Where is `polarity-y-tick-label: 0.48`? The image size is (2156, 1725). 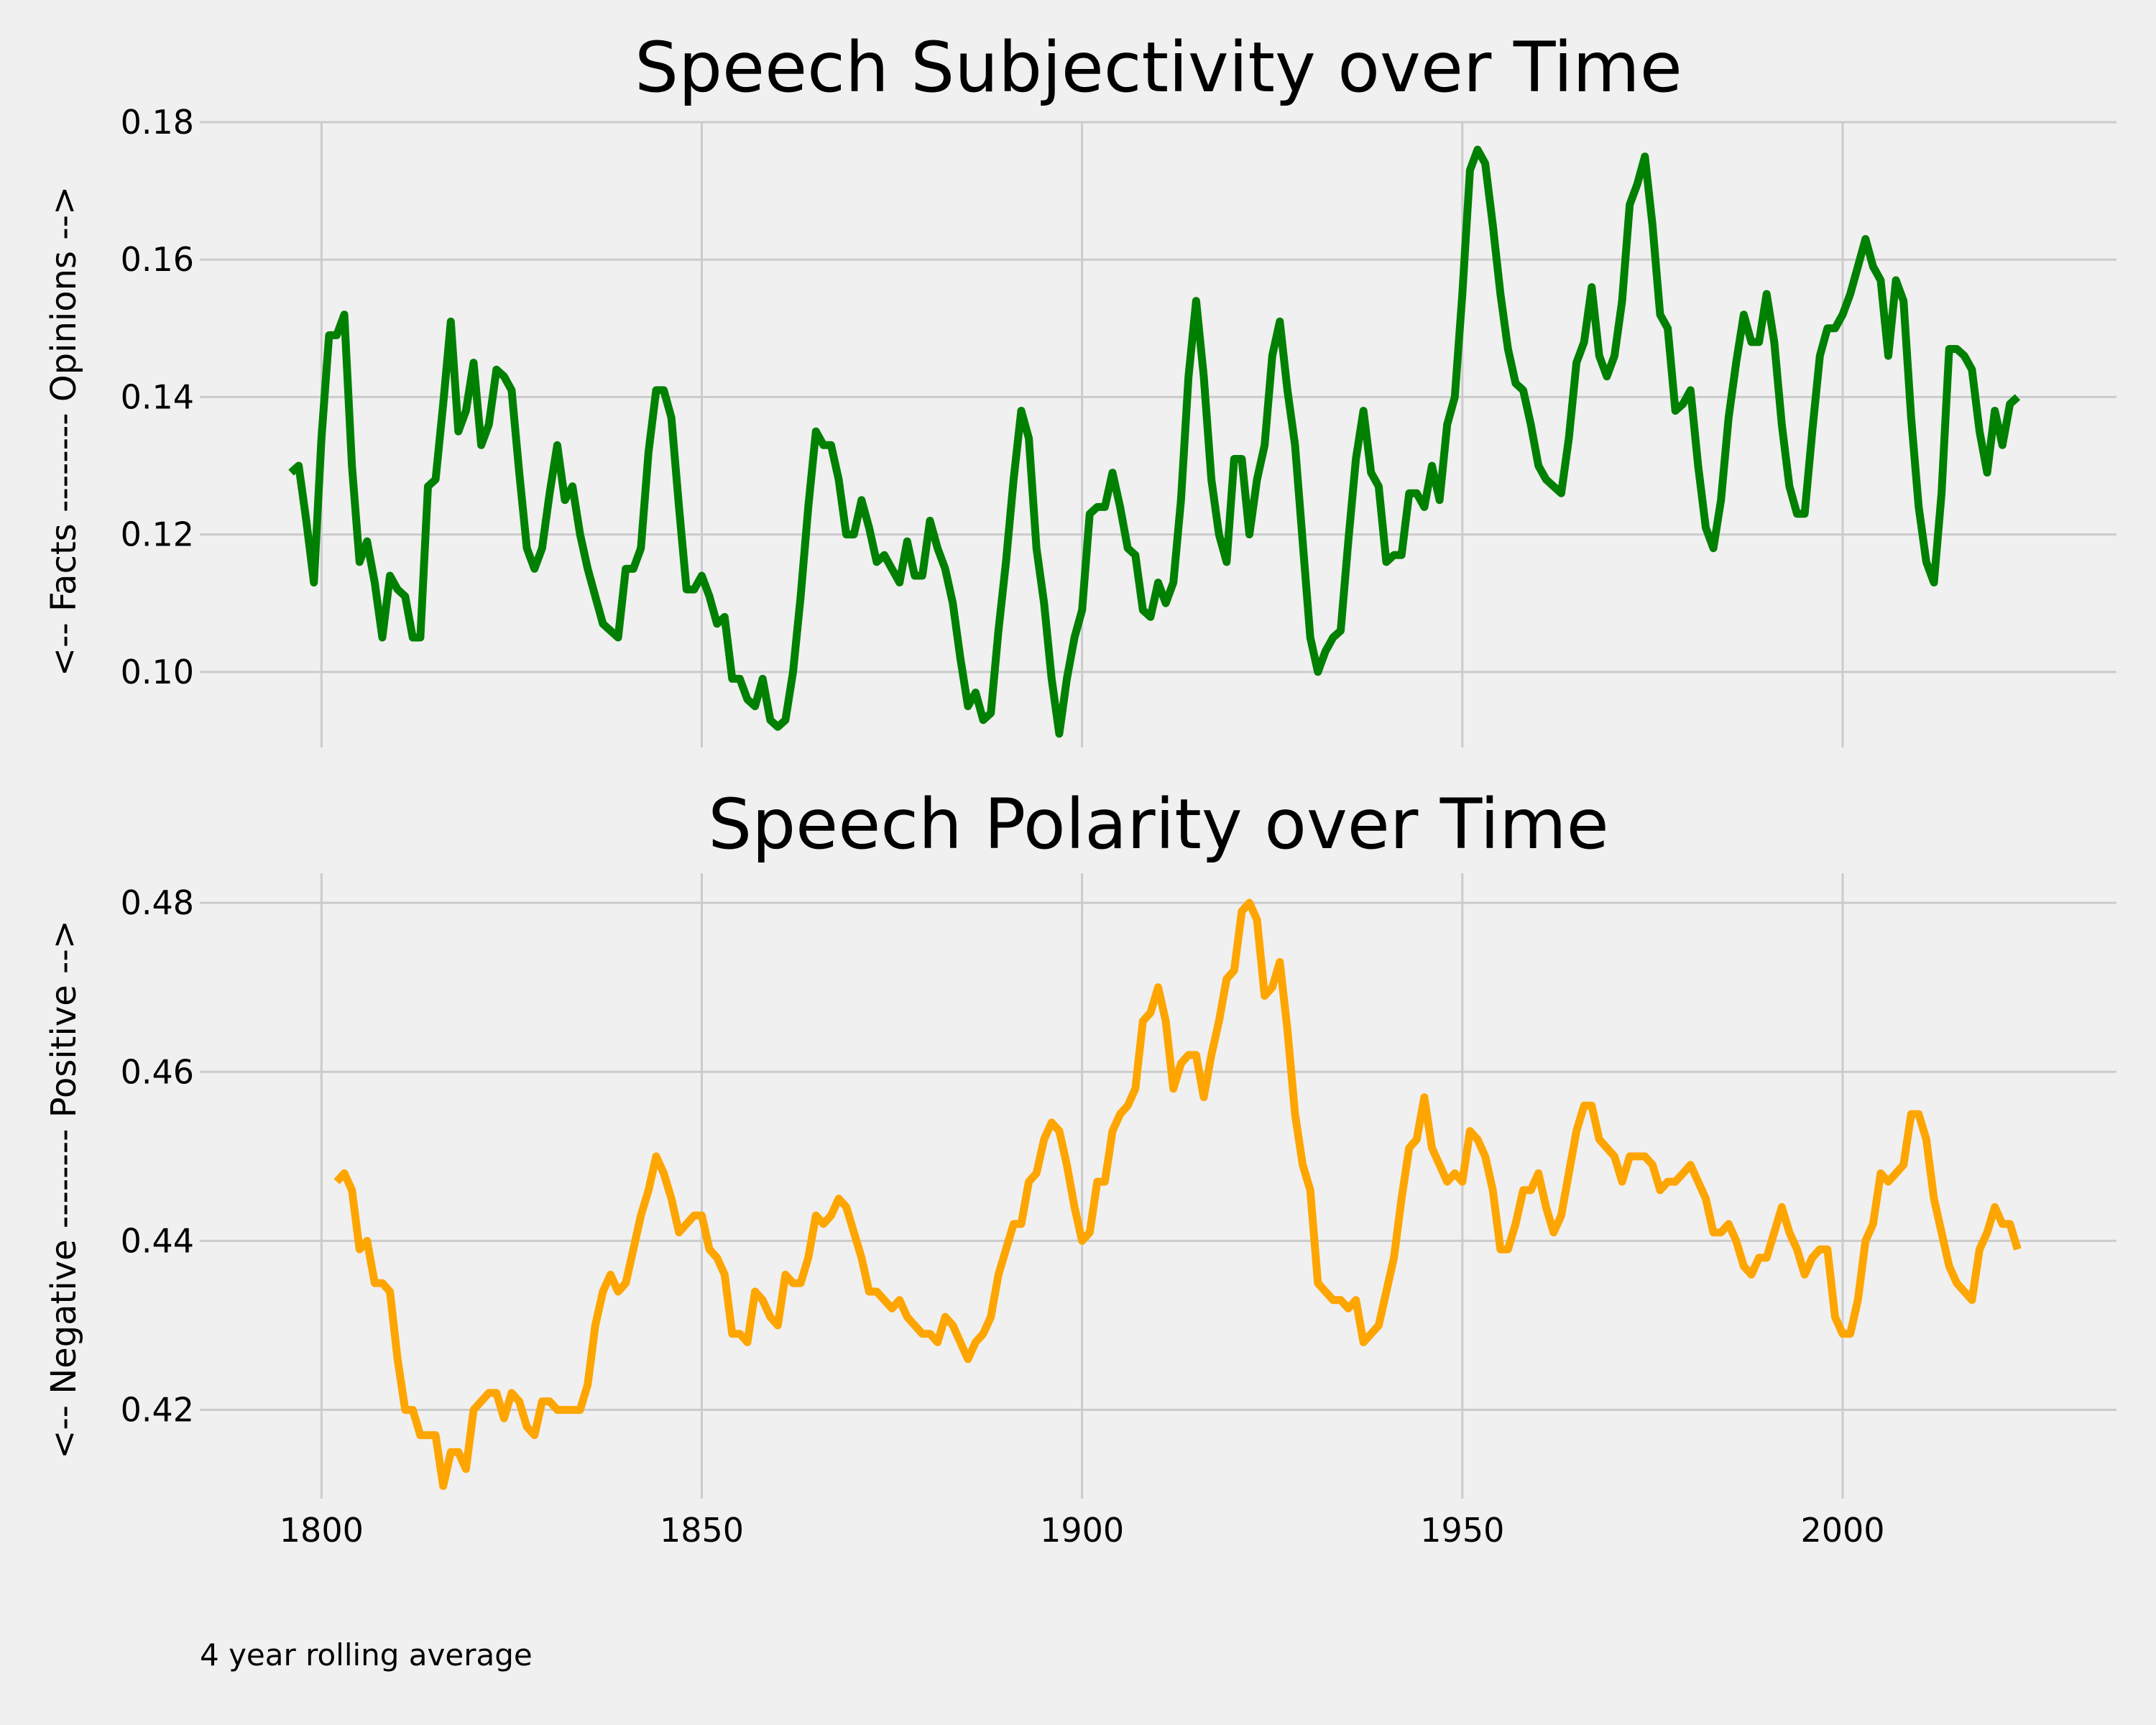
polarity-y-tick-label: 0.48 is located at coordinates (157, 902).